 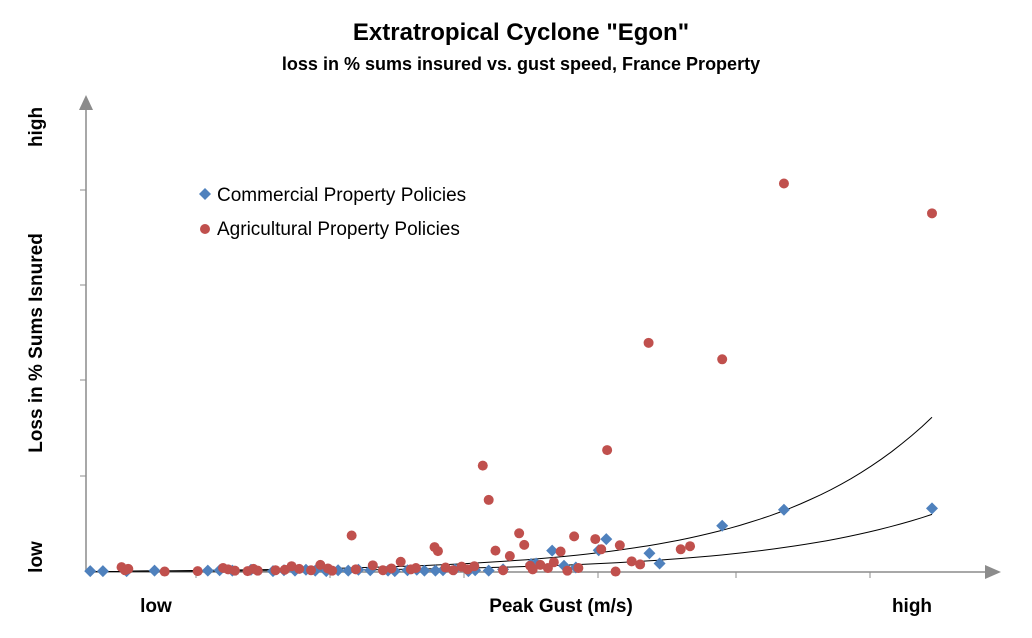 What do you see at coordinates (993, 572) in the screenshot?
I see `x-axis-arrow-icon` at bounding box center [993, 572].